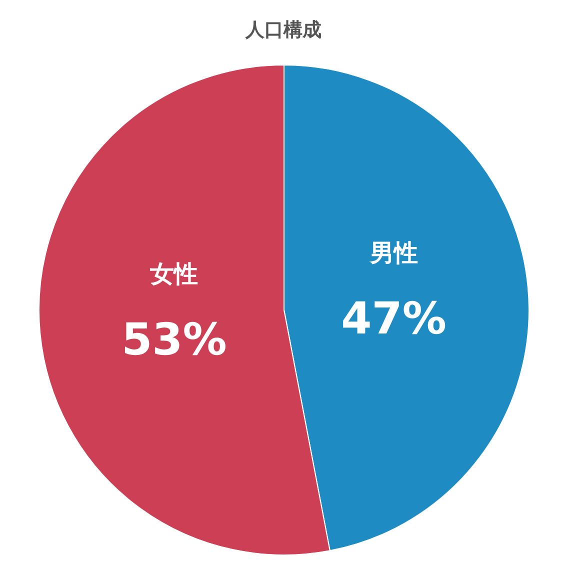 This screenshot has width=567, height=567. I want to click on slice-label: 女性, so click(173, 274).